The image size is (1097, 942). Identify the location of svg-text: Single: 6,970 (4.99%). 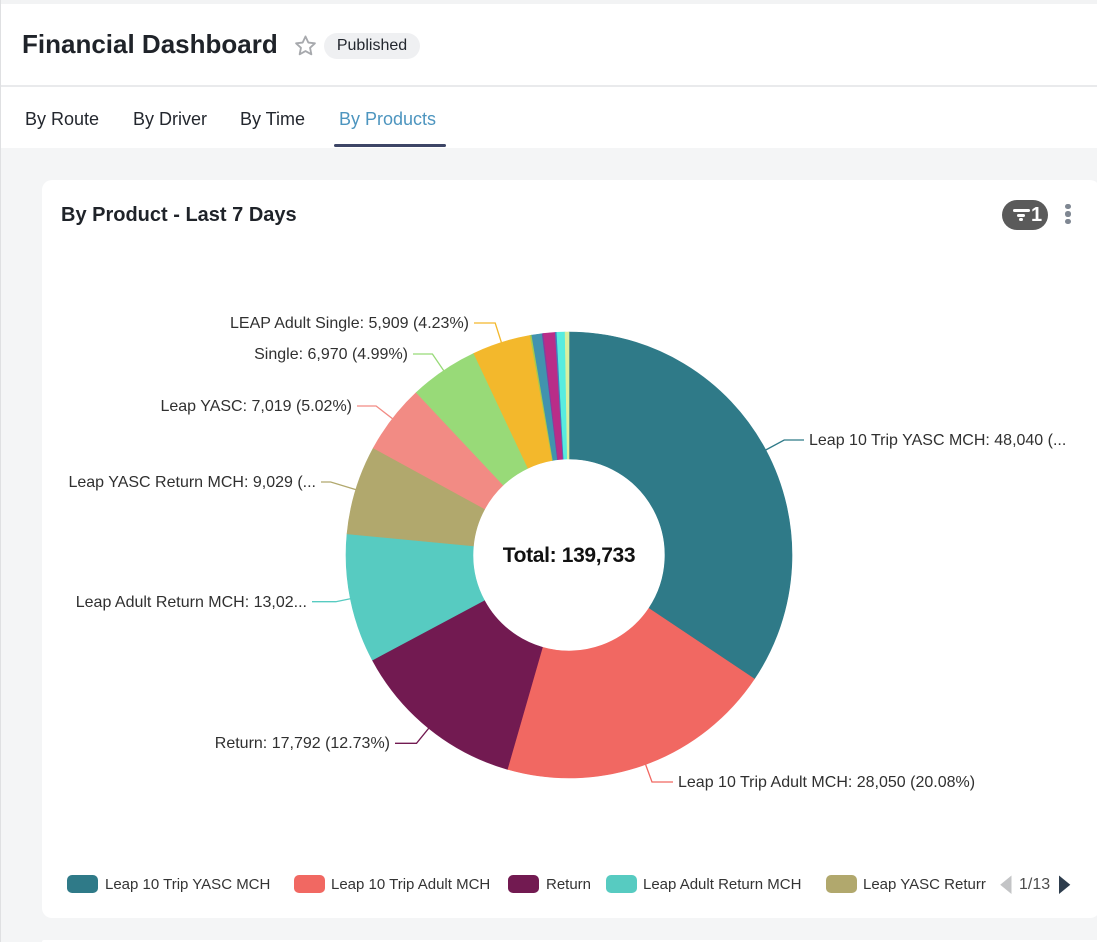
(331, 354).